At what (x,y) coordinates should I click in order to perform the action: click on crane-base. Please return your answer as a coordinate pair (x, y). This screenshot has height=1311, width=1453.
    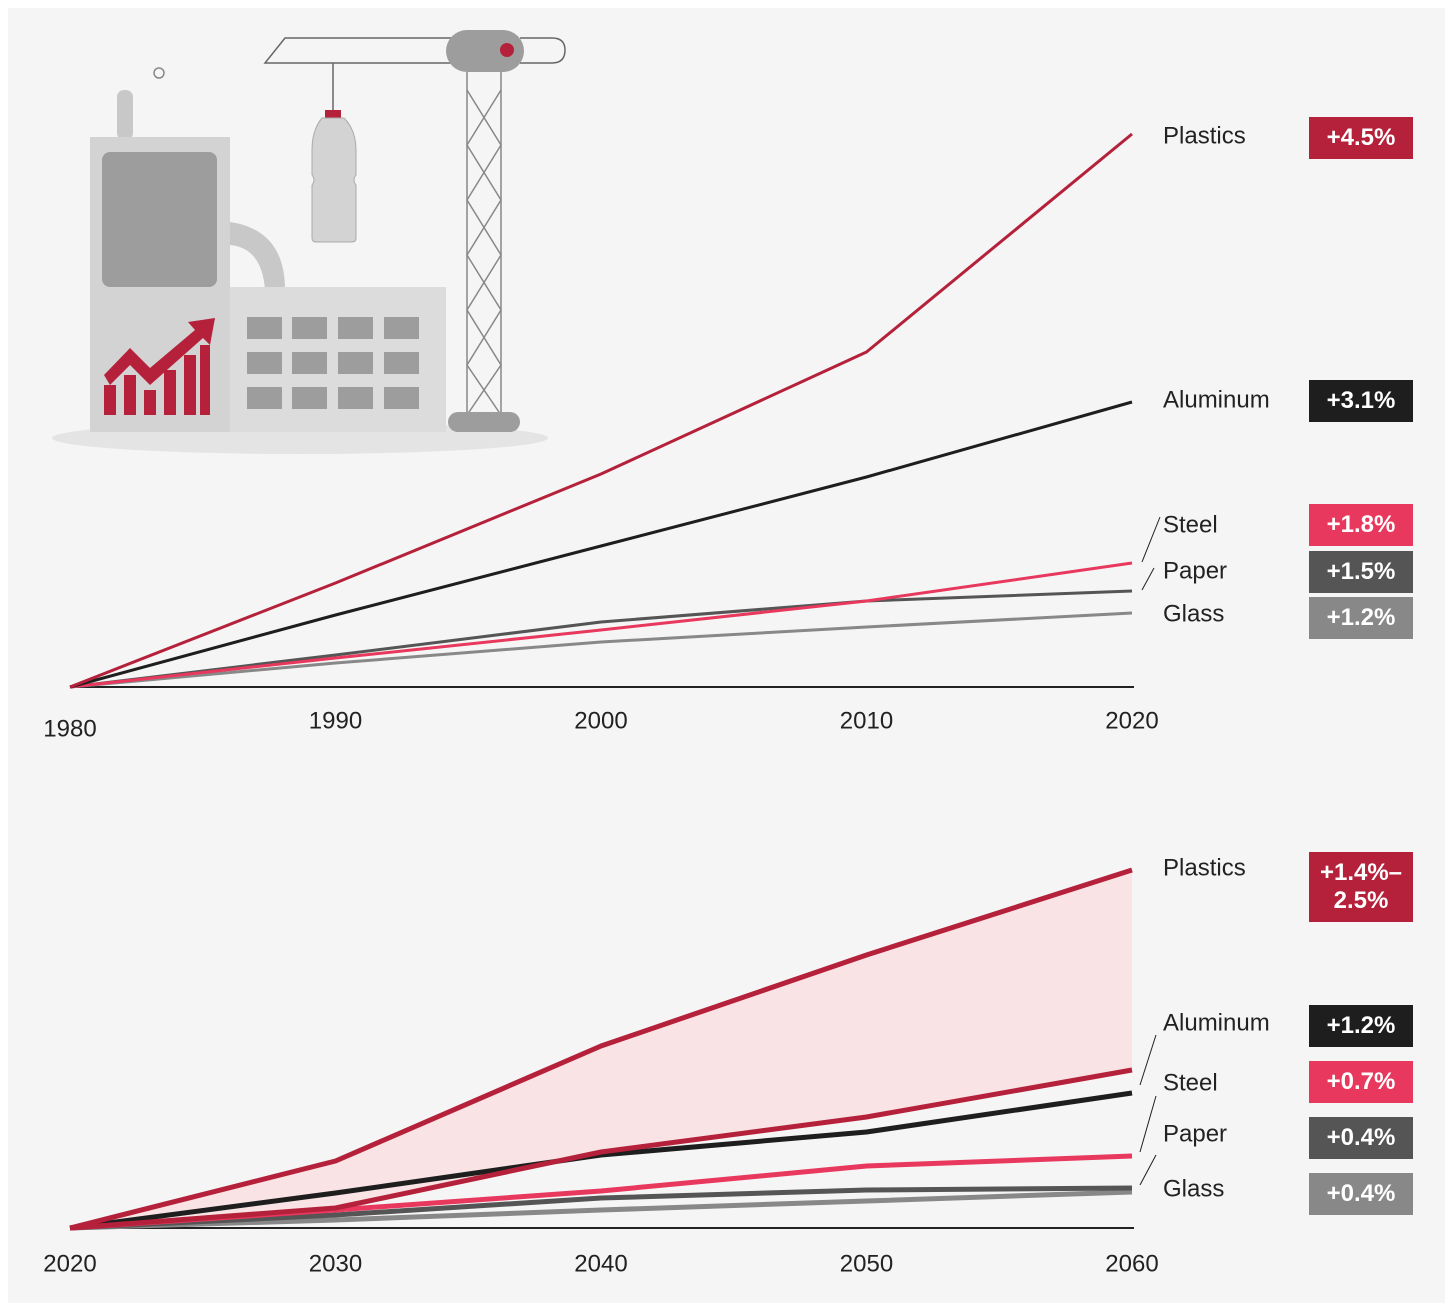
    Looking at the image, I should click on (484, 422).